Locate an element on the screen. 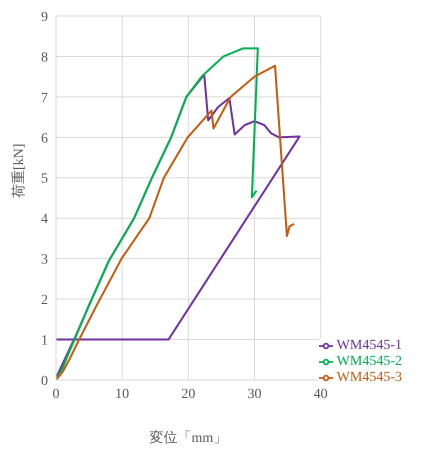 This screenshot has height=450, width=426. x-tick-label: 0 is located at coordinates (56, 394).